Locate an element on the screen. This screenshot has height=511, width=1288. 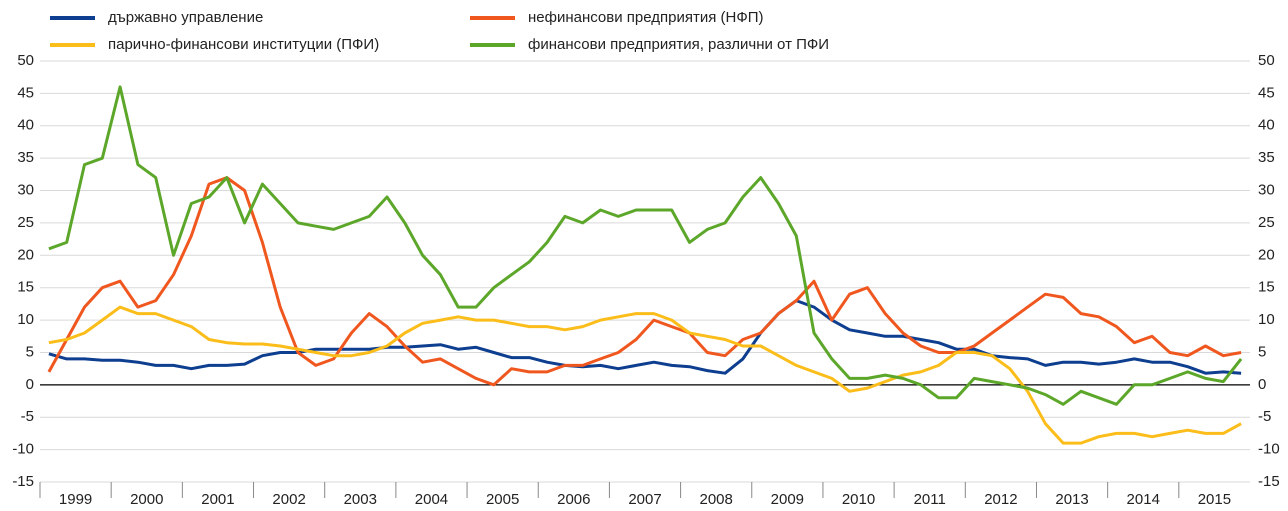
x-tick-label: 2000 is located at coordinates (146, 499).